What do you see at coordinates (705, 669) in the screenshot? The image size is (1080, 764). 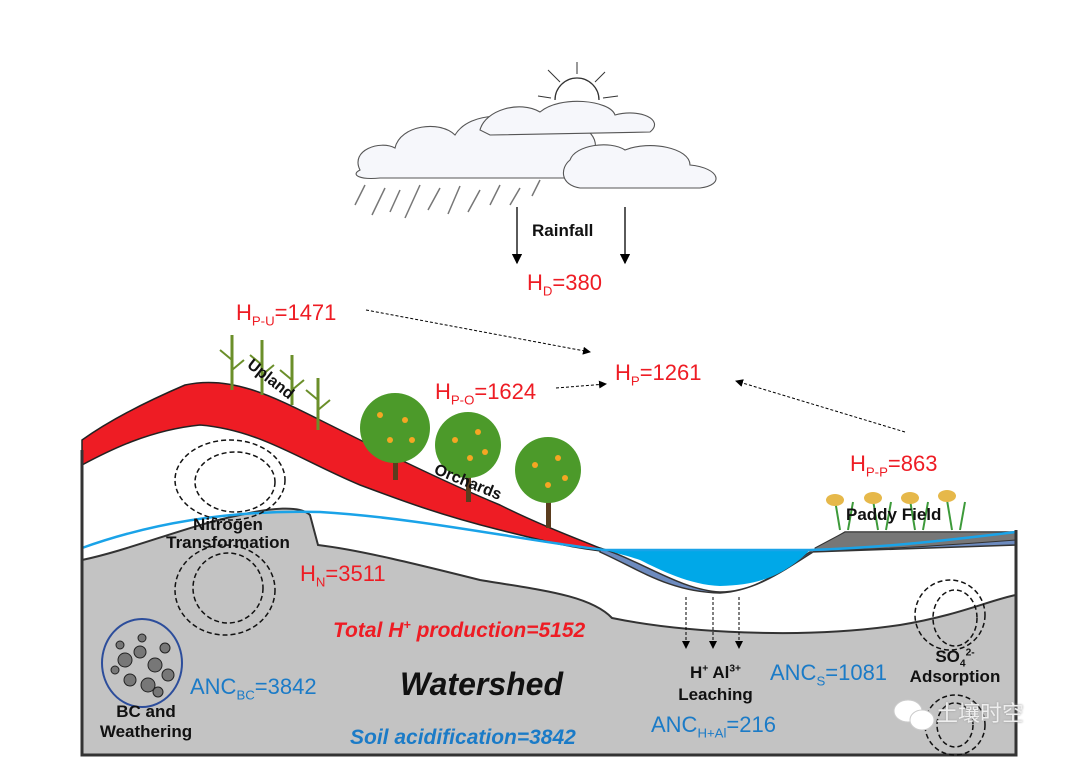 I see `leach-h-sup: +` at bounding box center [705, 669].